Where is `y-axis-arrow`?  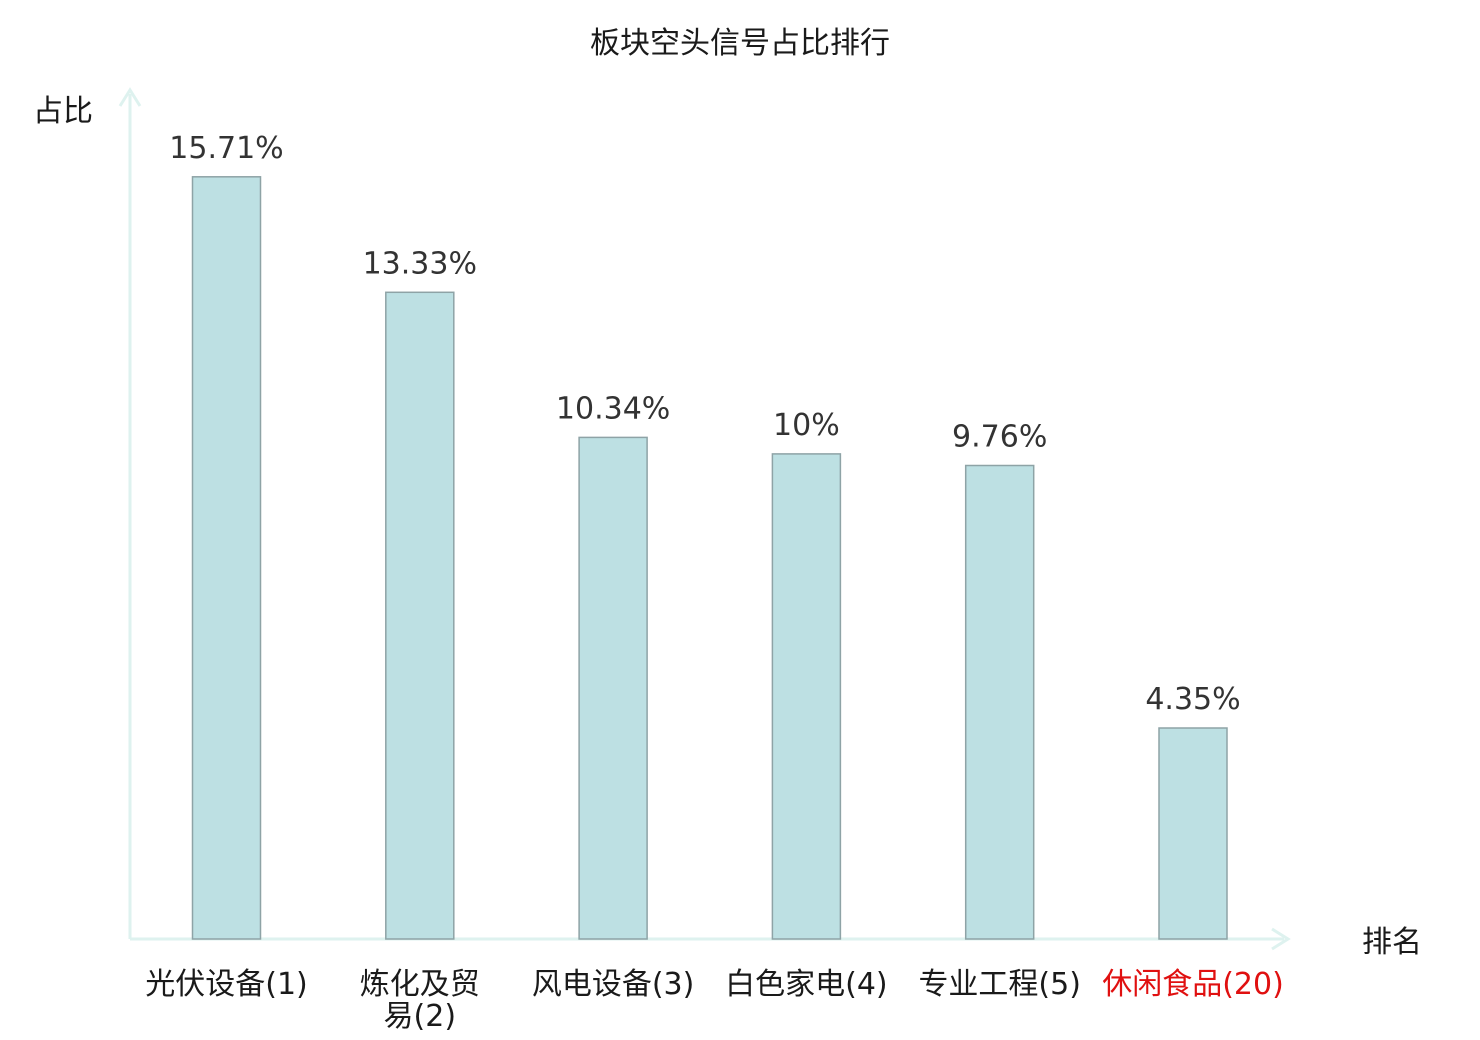 y-axis-arrow is located at coordinates (130, 97).